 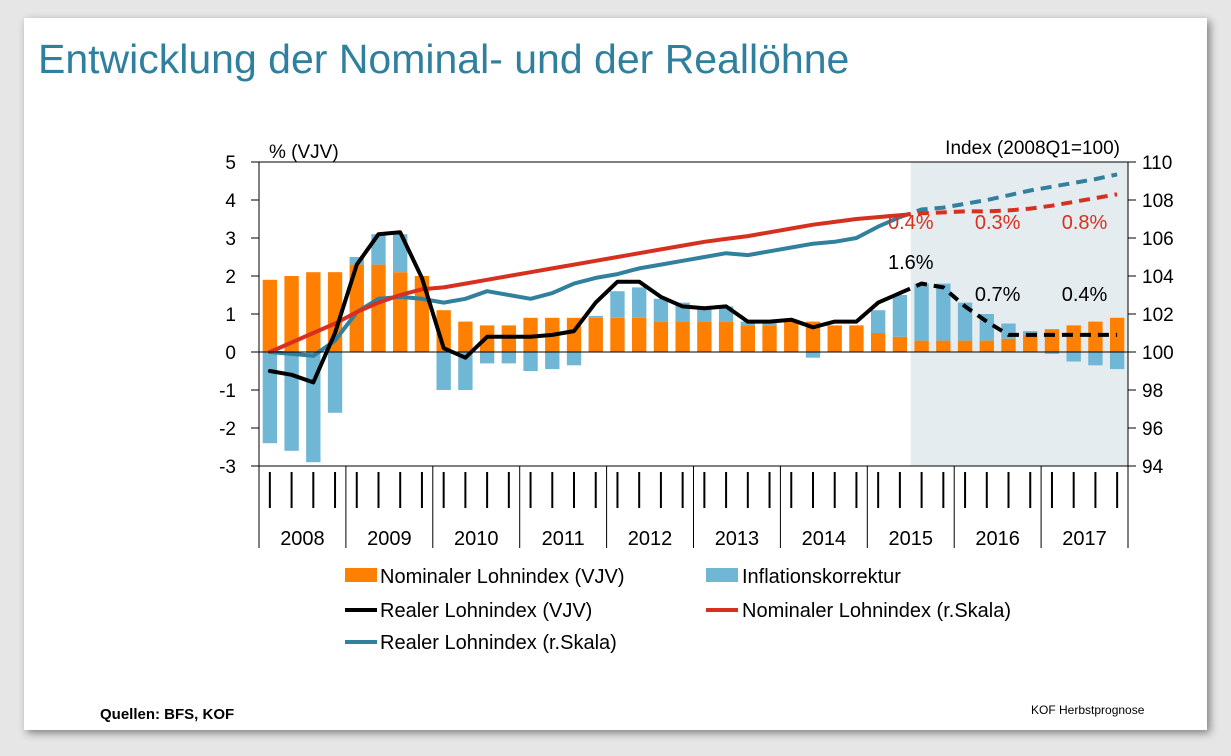 I want to click on bar-inflation-2009Q1, so click(x=356, y=261).